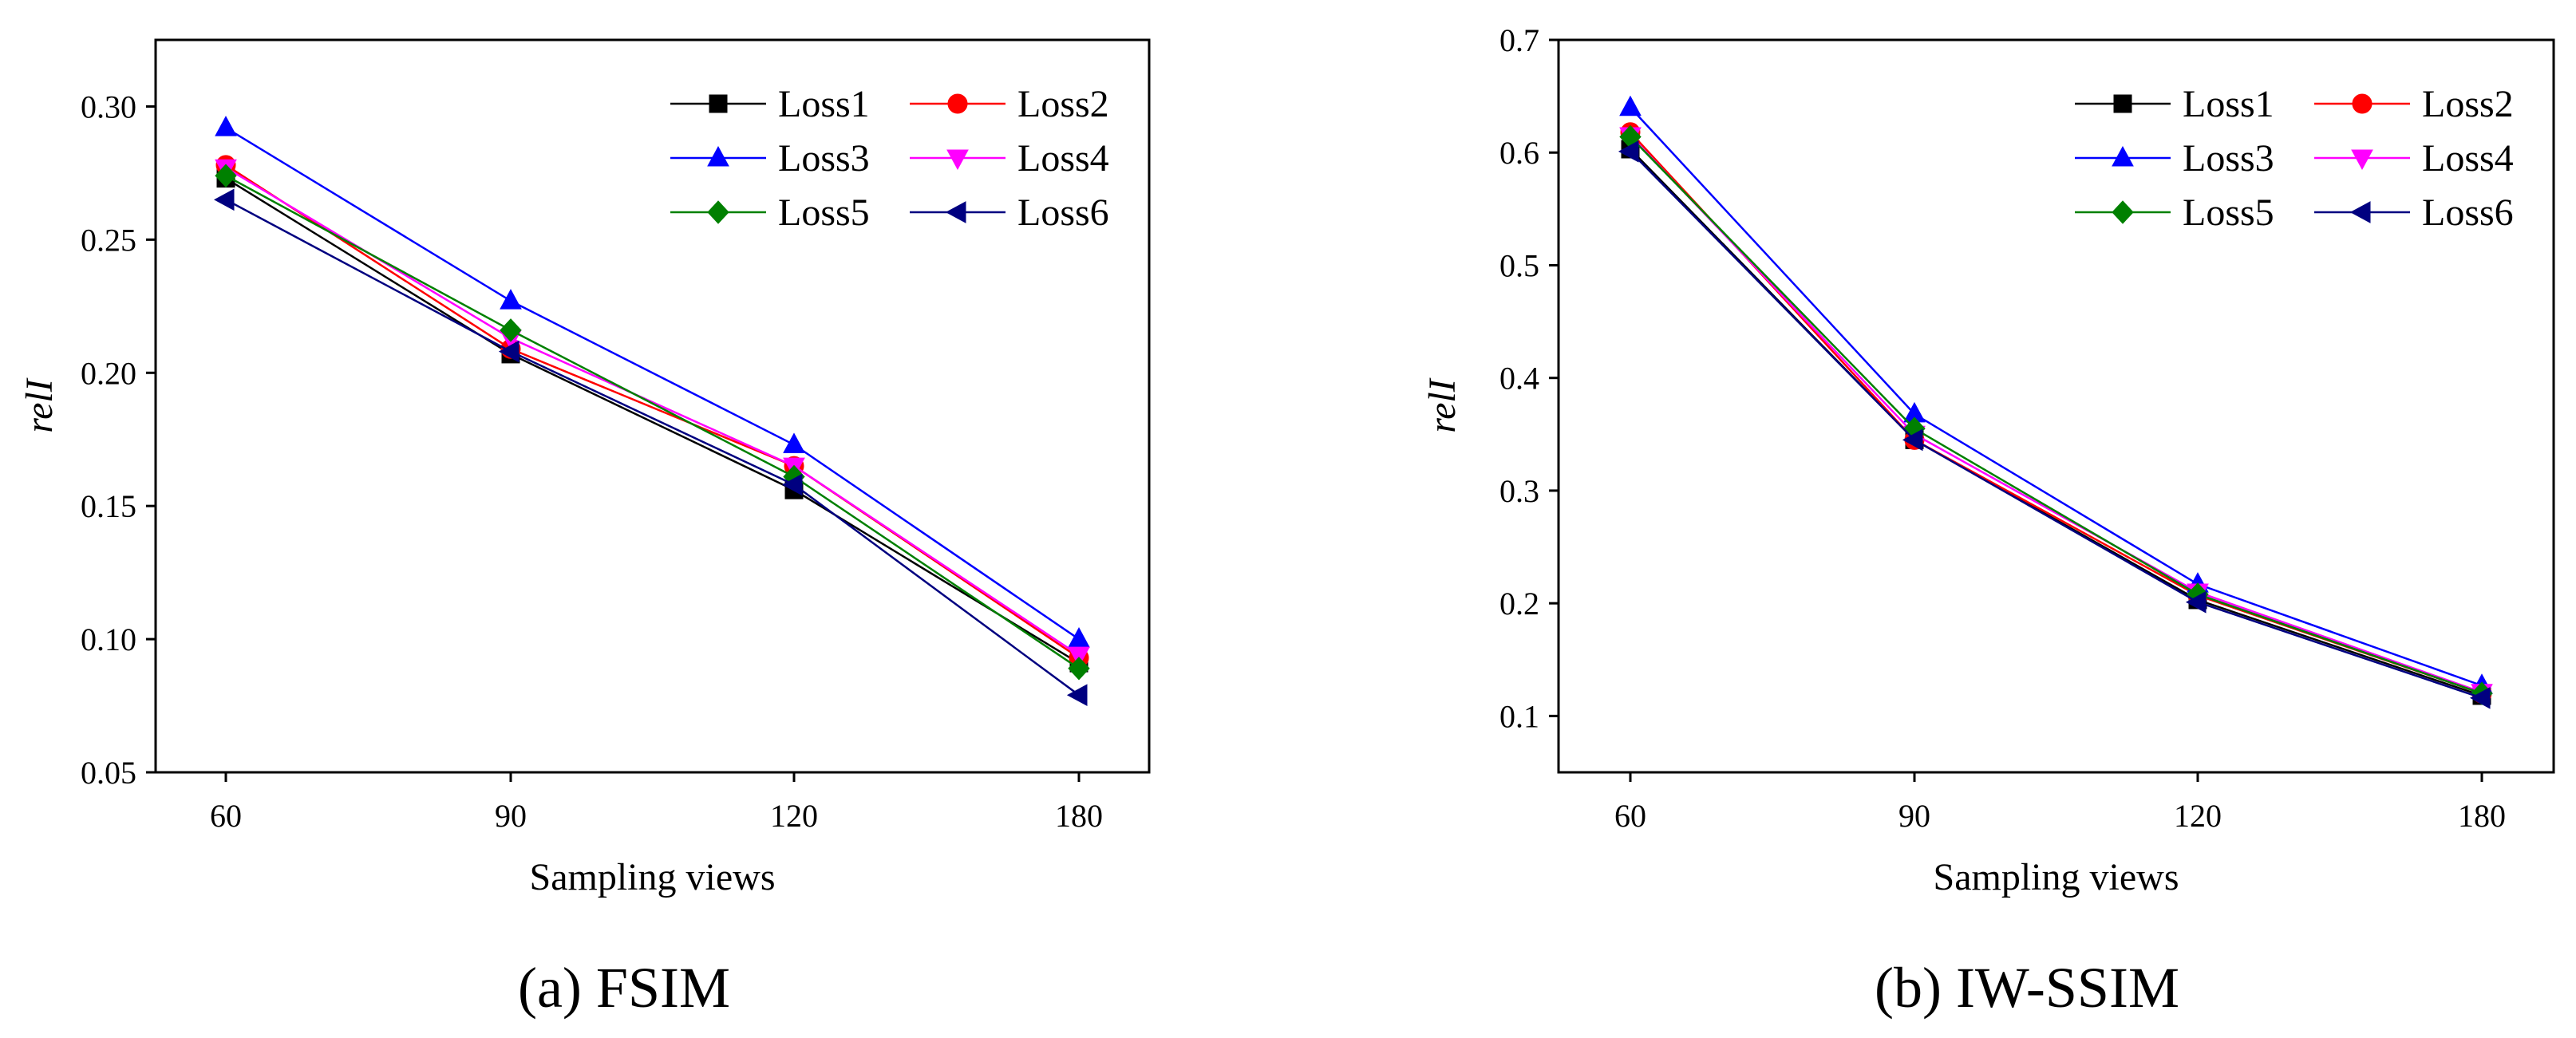  I want to click on figure-caption: (b) IW-SSIM, so click(2027, 988).